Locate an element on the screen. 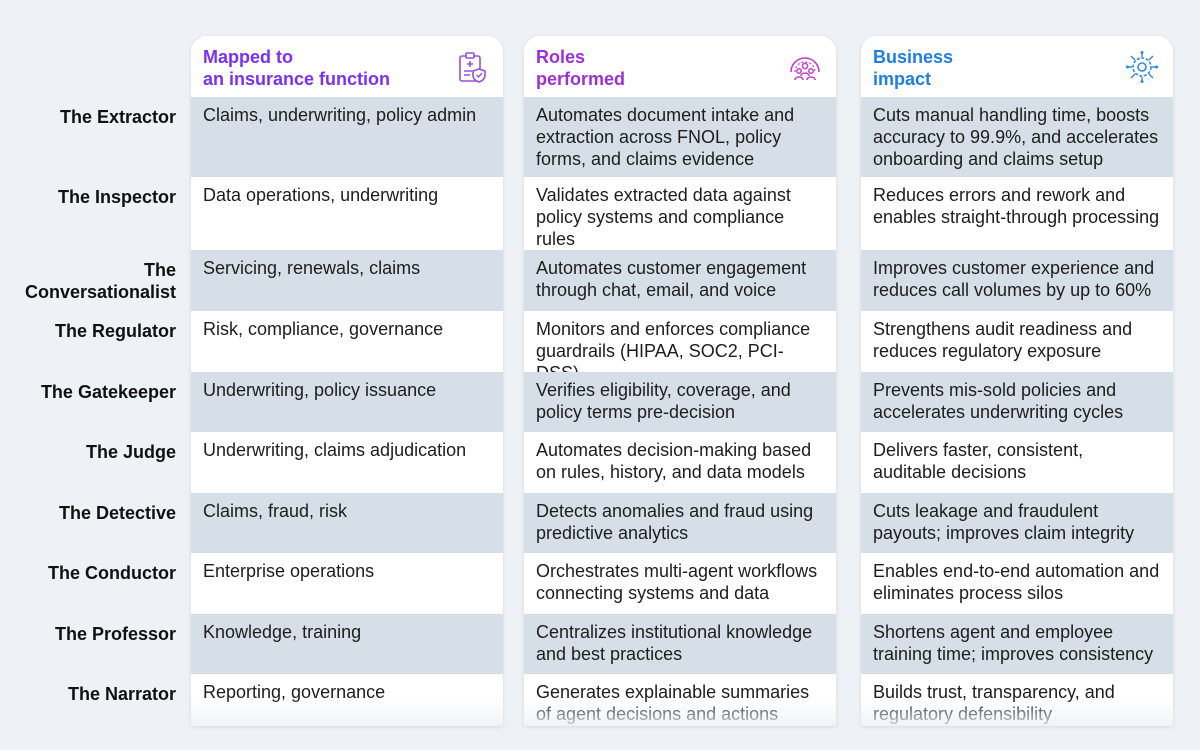  cell-function: Claims, fraud, risk is located at coordinates (347, 523).